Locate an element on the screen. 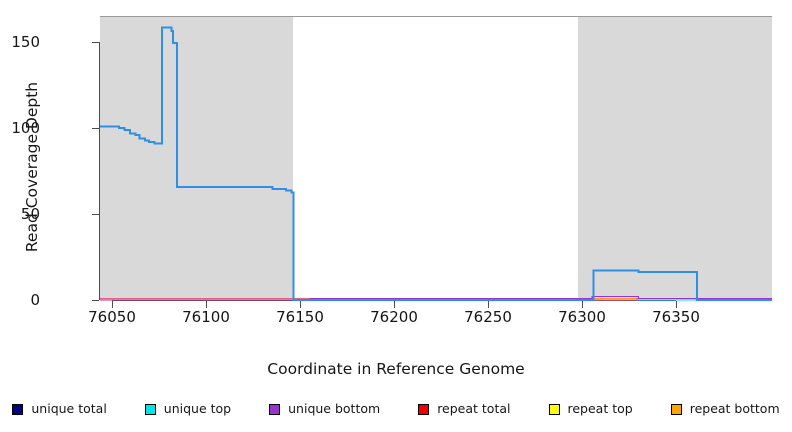  legend-label: repeat bottom is located at coordinates (734, 408).